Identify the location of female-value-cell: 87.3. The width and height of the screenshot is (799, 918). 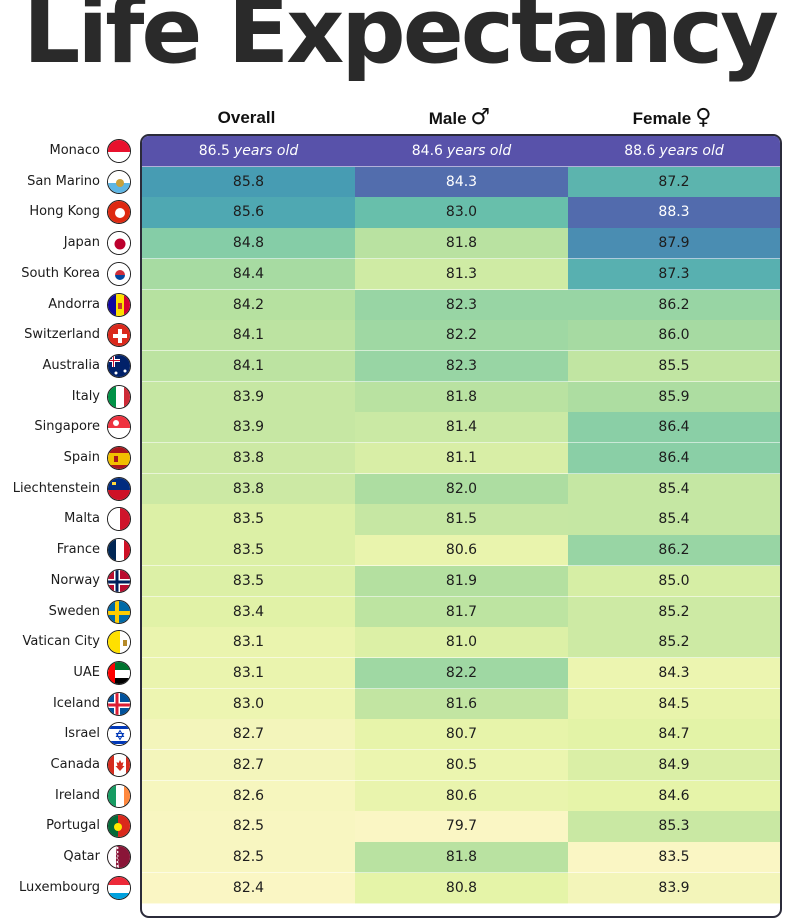
(674, 274).